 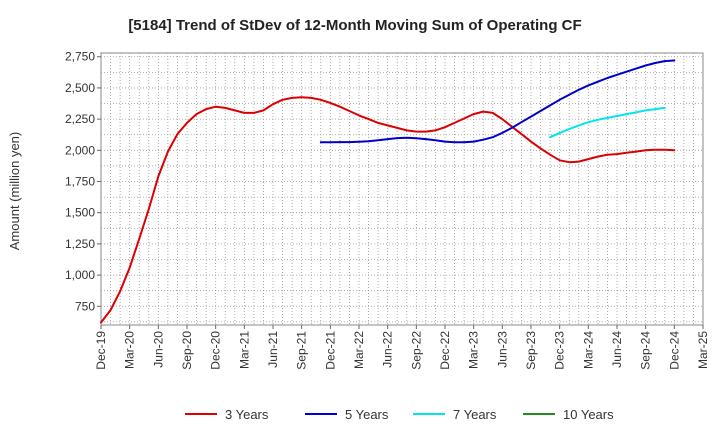 What do you see at coordinates (359, 350) in the screenshot?
I see `x-tick-label: Mar-22` at bounding box center [359, 350].